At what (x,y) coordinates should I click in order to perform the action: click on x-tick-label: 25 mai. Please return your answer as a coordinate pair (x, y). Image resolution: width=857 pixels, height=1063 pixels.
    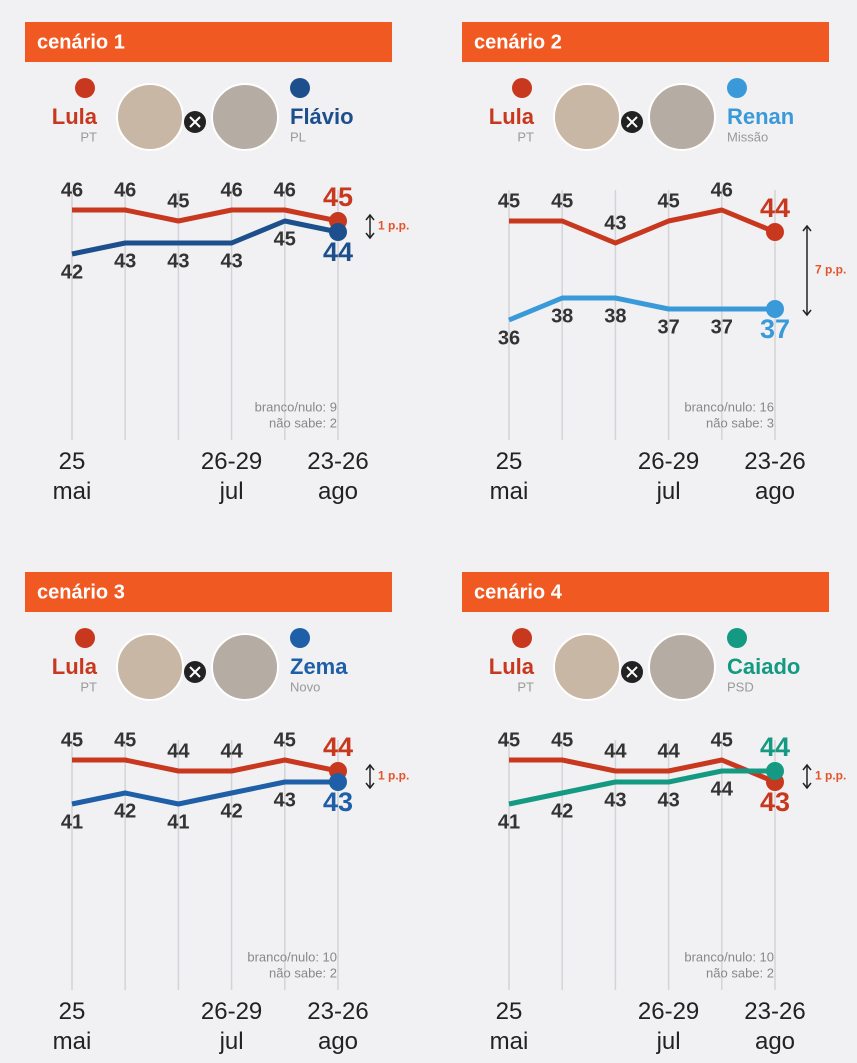
    Looking at the image, I should click on (509, 1026).